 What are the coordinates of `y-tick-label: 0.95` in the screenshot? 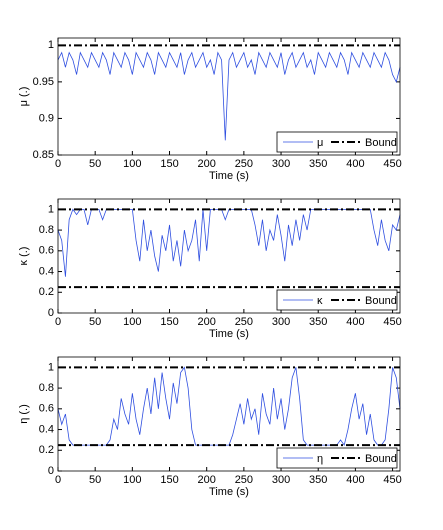 It's located at (43, 82).